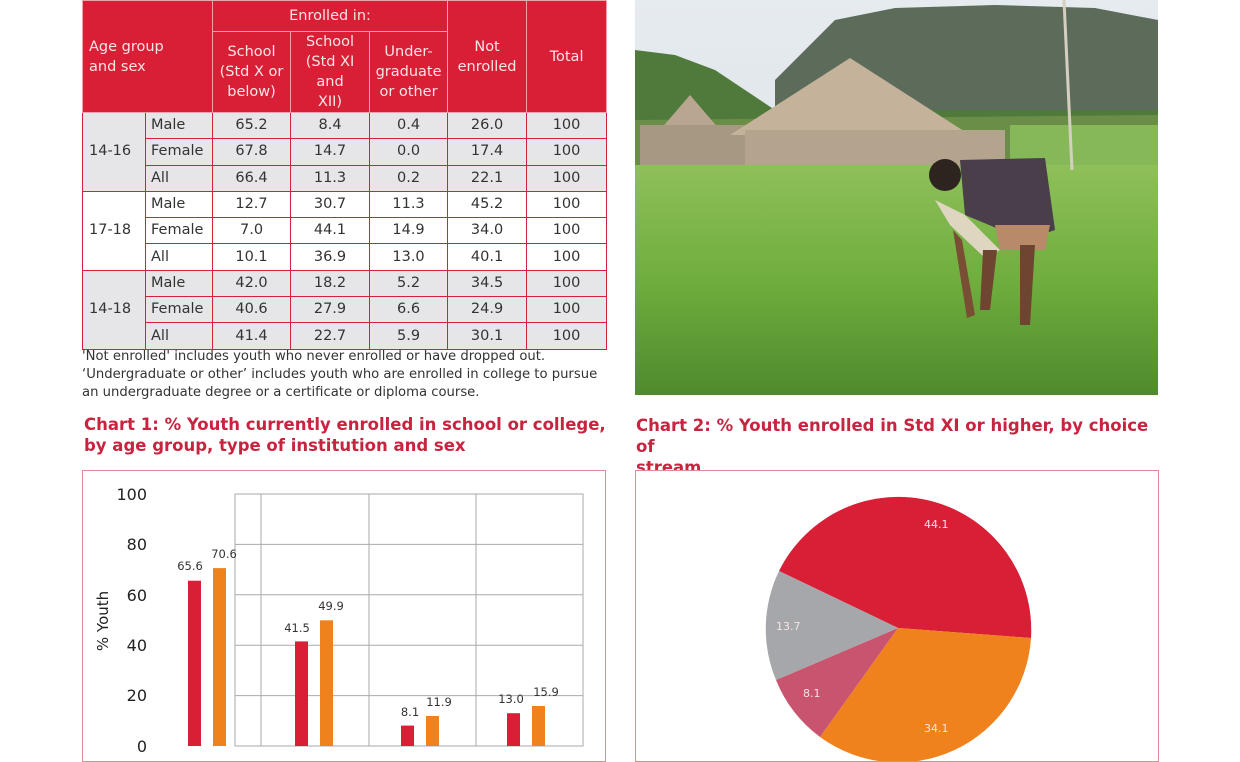 The image size is (1240, 762). What do you see at coordinates (487, 257) in the screenshot?
I see `value-cell: 40.1` at bounding box center [487, 257].